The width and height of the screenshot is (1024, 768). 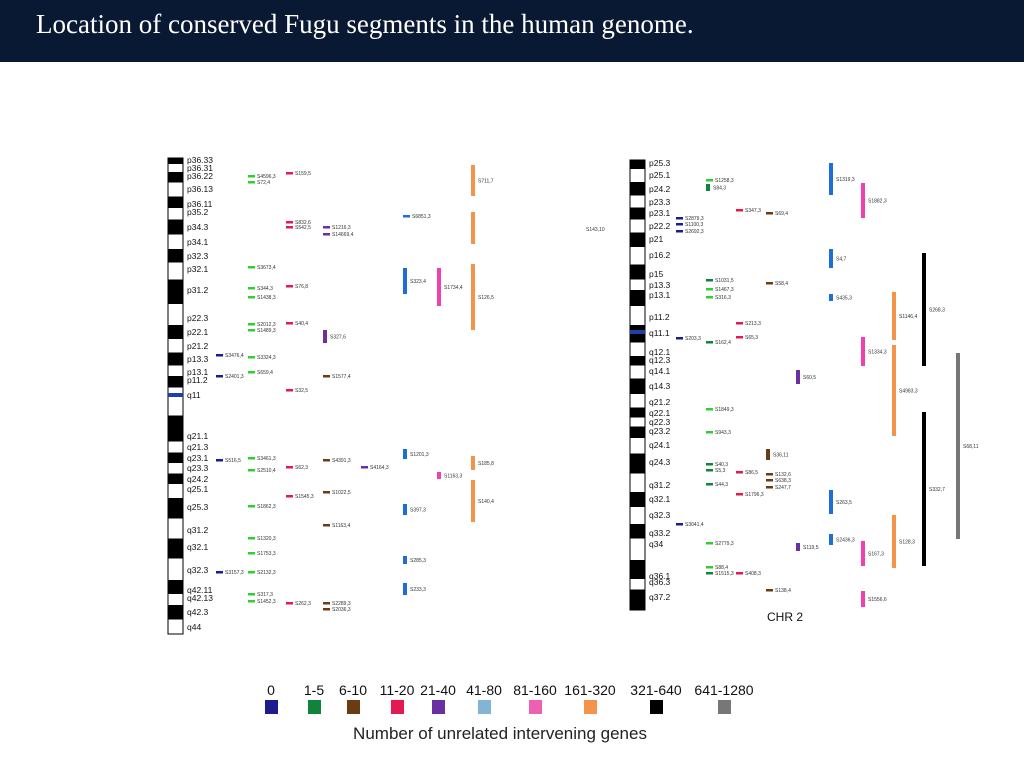 What do you see at coordinates (660, 352) in the screenshot?
I see `band-label: q12.1` at bounding box center [660, 352].